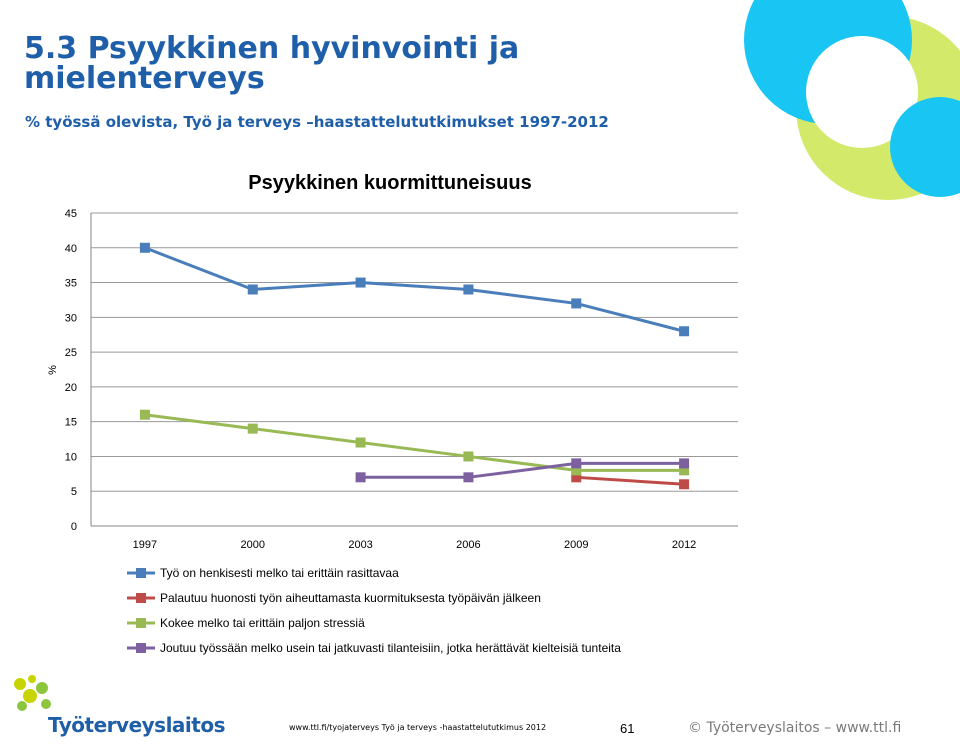 This screenshot has height=744, width=960. What do you see at coordinates (684, 545) in the screenshot?
I see `x-tick-label: 2012` at bounding box center [684, 545].